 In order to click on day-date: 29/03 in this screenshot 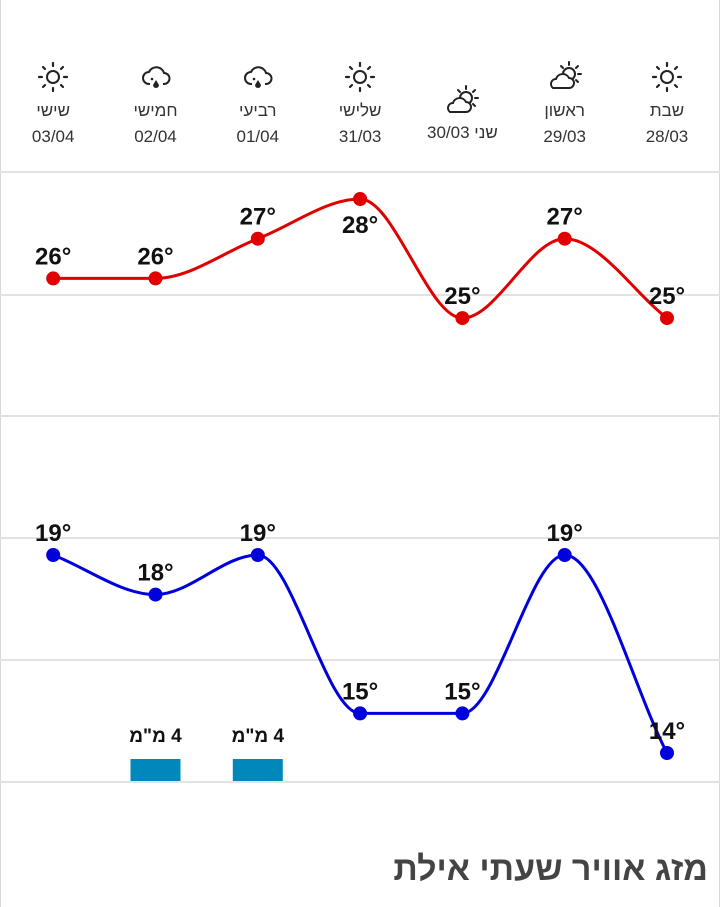, I will do `click(564, 136)`.